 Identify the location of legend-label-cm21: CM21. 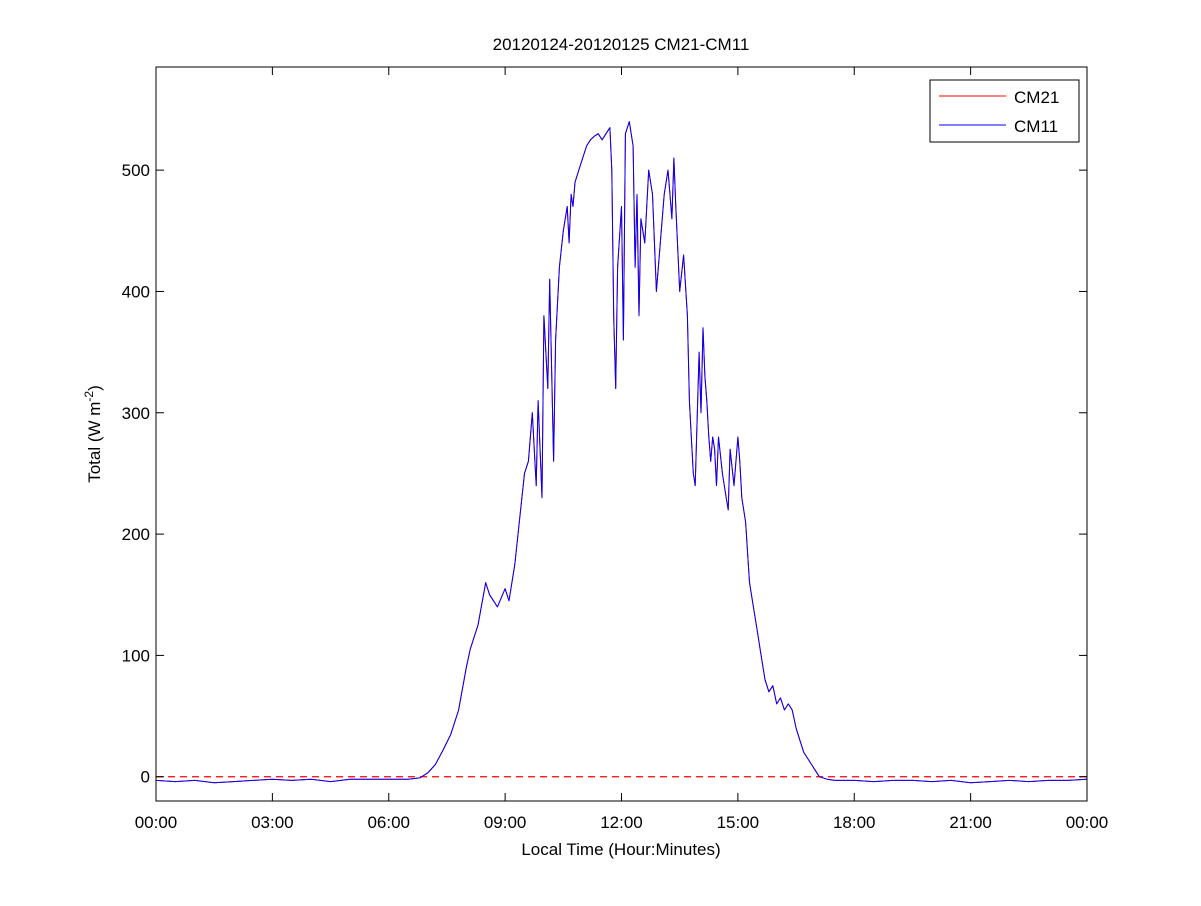
(1036, 97).